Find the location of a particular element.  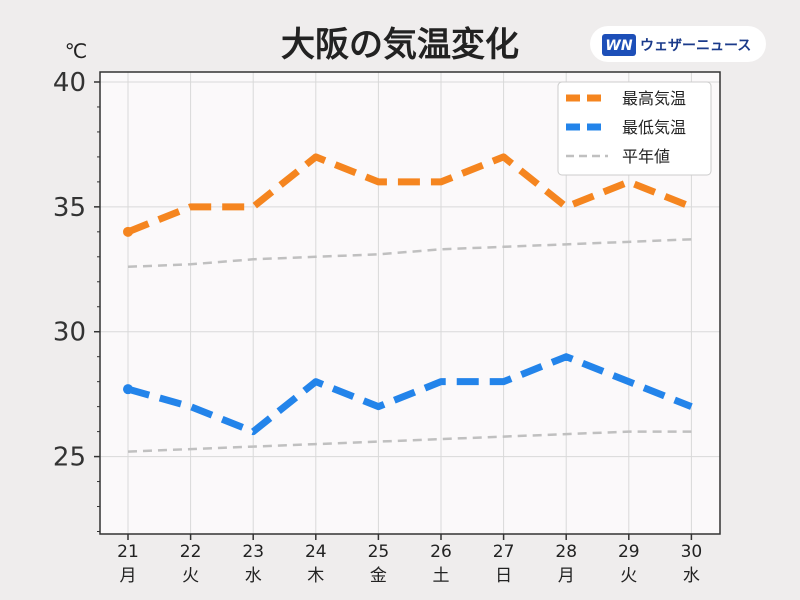

x-tick-day-label: 30 is located at coordinates (692, 552).